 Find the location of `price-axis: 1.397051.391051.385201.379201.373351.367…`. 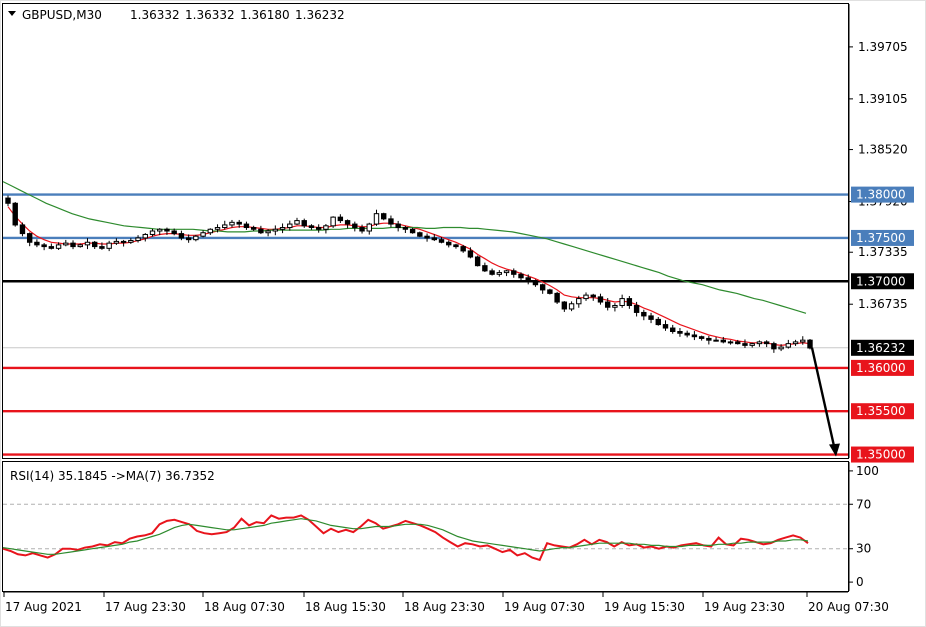

price-axis: 1.397051.391051.385201.379201.373351.367… is located at coordinates (878, 231).